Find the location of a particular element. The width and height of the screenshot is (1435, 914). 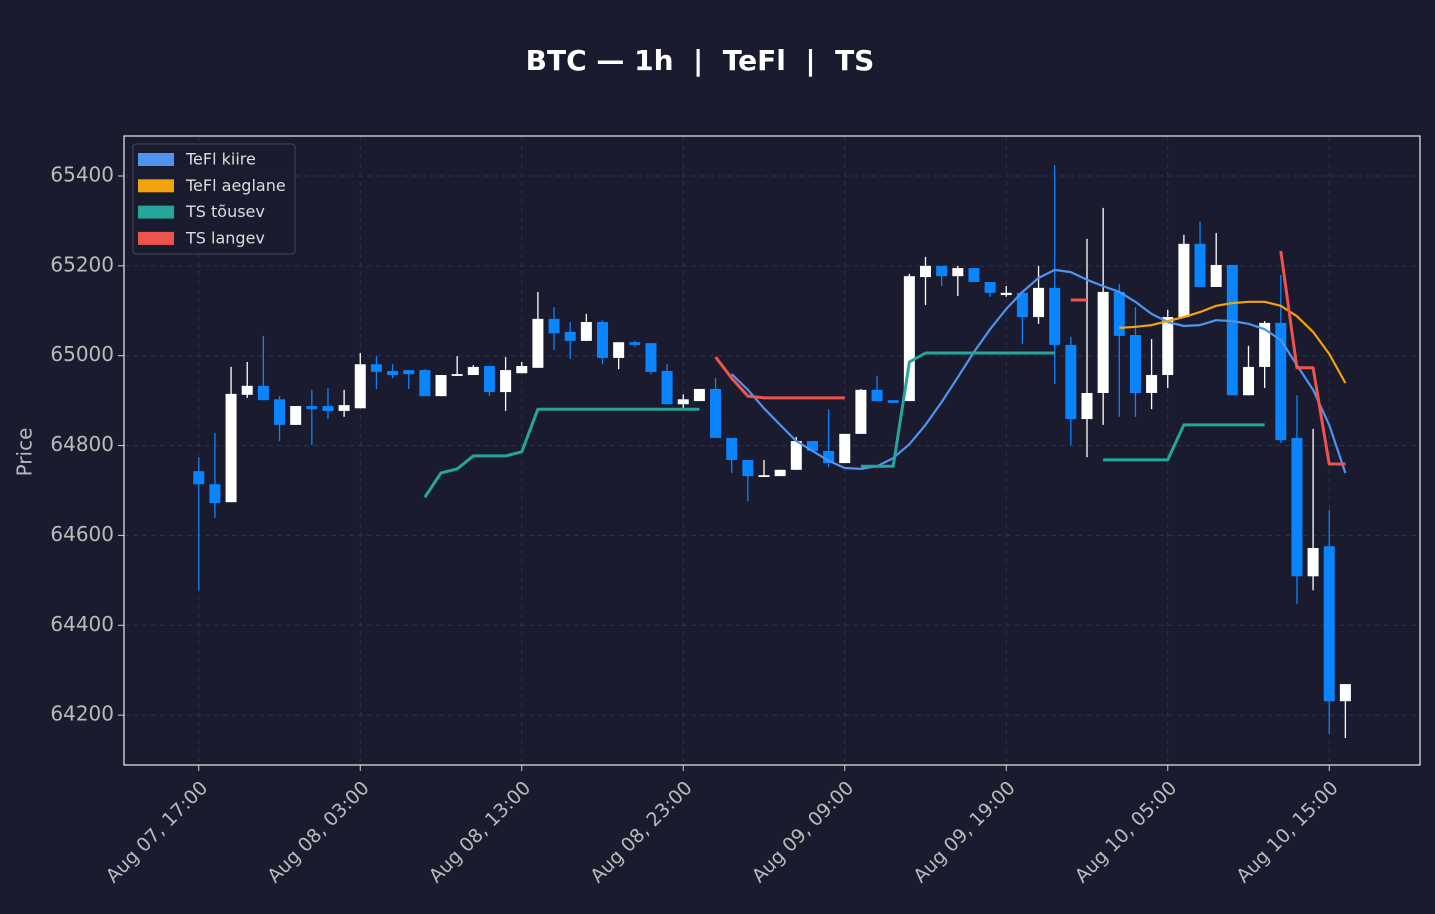

y-tick-label: 64600 is located at coordinates (82, 534).